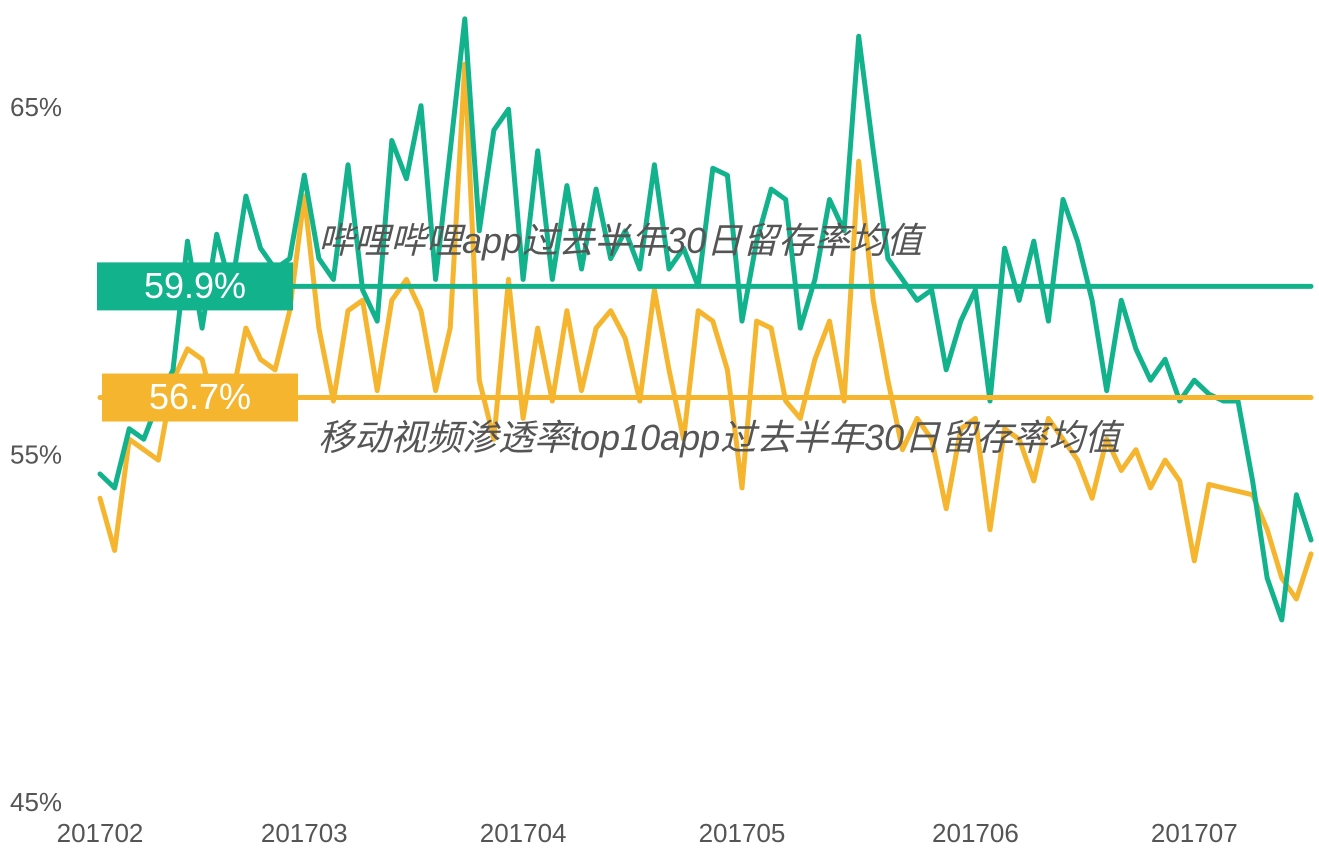 This screenshot has width=1319, height=850. Describe the element at coordinates (975, 833) in the screenshot. I see `x-tick-label: 201706` at that location.